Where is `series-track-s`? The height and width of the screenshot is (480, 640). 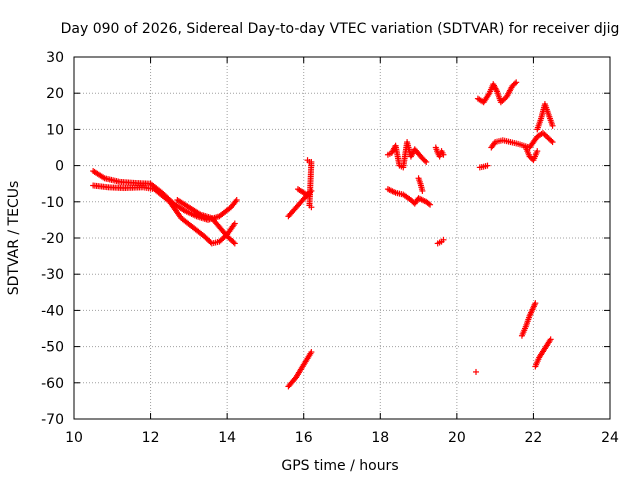 series-track-s is located at coordinates (528, 319).